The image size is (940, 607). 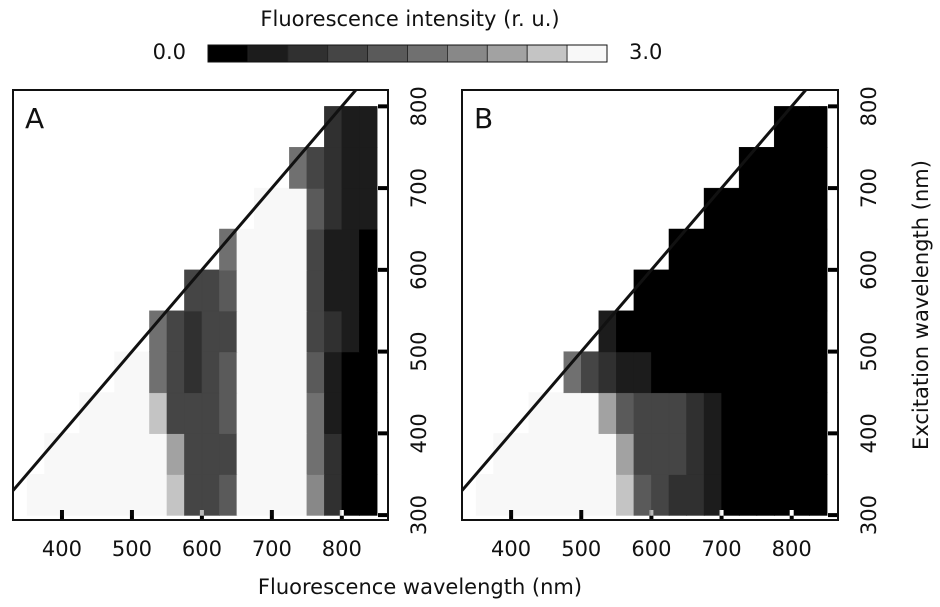 What do you see at coordinates (651, 549) in the screenshot?
I see `x-tick-label: 600` at bounding box center [651, 549].